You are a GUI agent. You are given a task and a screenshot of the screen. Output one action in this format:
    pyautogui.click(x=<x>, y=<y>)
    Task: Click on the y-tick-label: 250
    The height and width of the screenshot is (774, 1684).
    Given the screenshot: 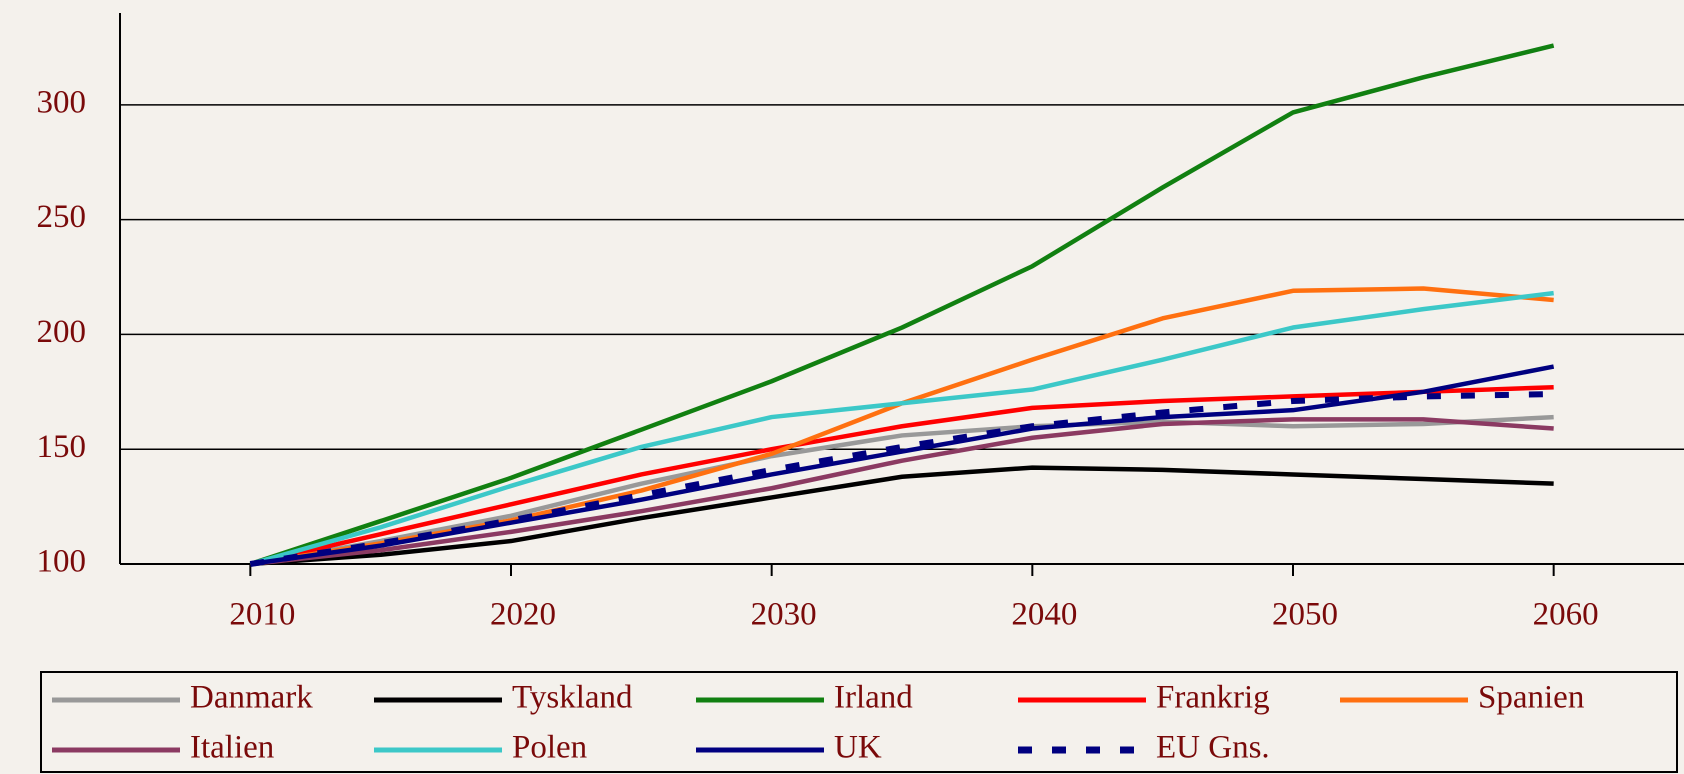 What is the action you would take?
    pyautogui.click(x=62, y=217)
    